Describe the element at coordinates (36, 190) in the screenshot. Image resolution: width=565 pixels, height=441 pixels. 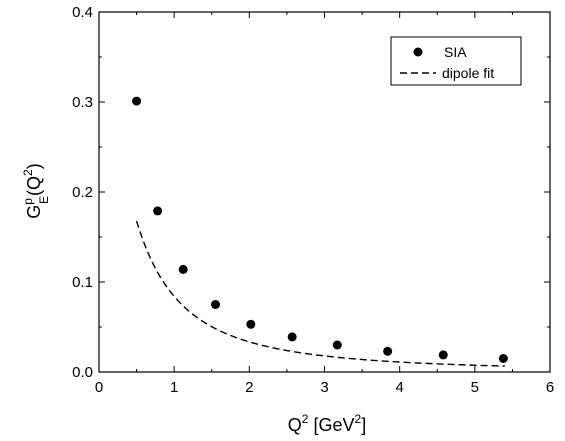
I see `y-axis-title: Gp E(Q2)` at that location.